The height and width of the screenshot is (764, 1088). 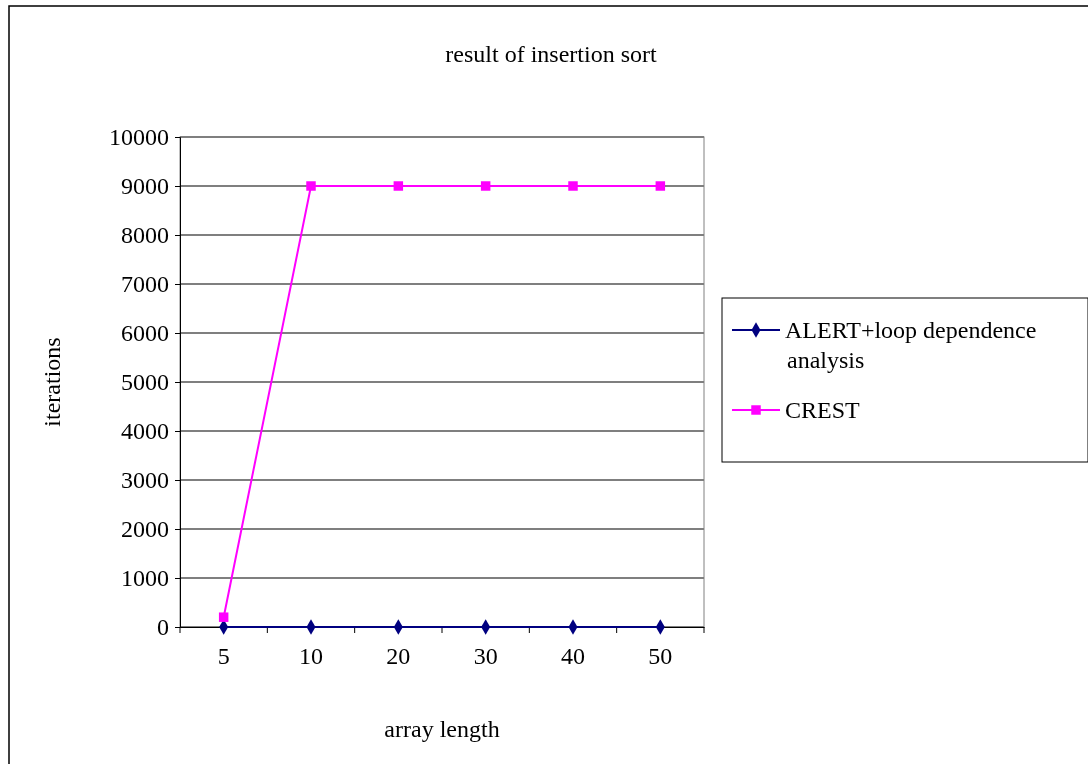 I want to click on x-tick-label: 30, so click(x=485, y=656).